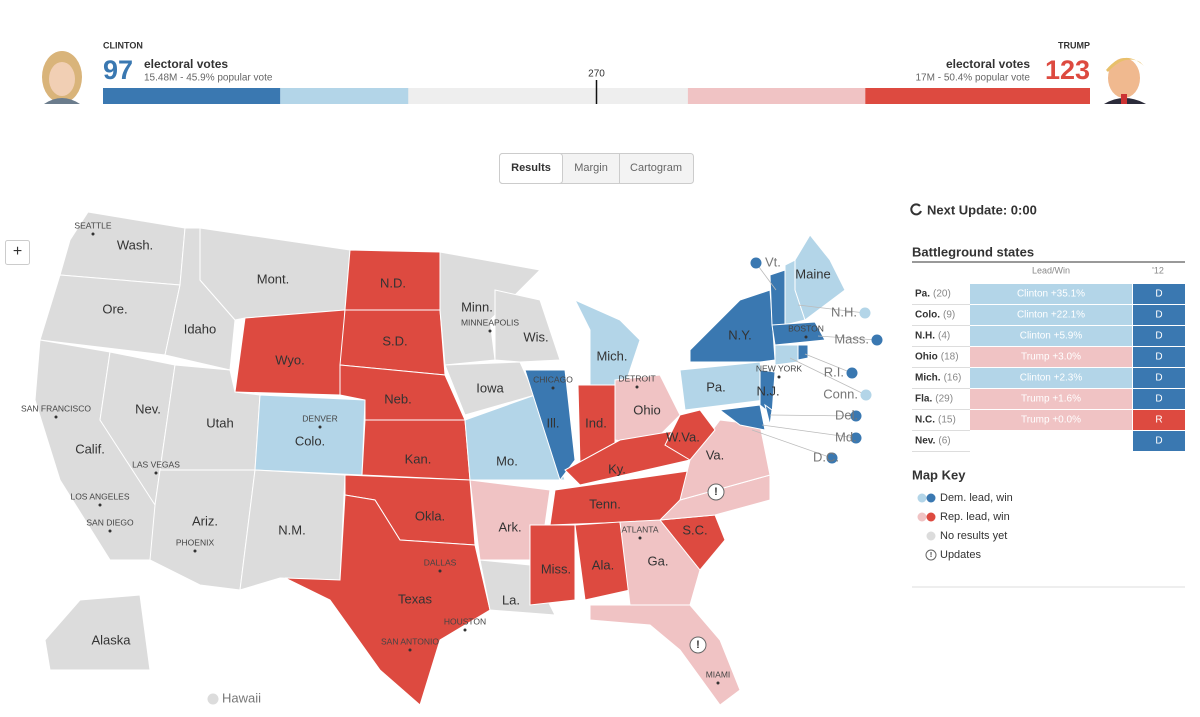  Describe the element at coordinates (925, 420) in the screenshot. I see `state-name: N.C.` at that location.